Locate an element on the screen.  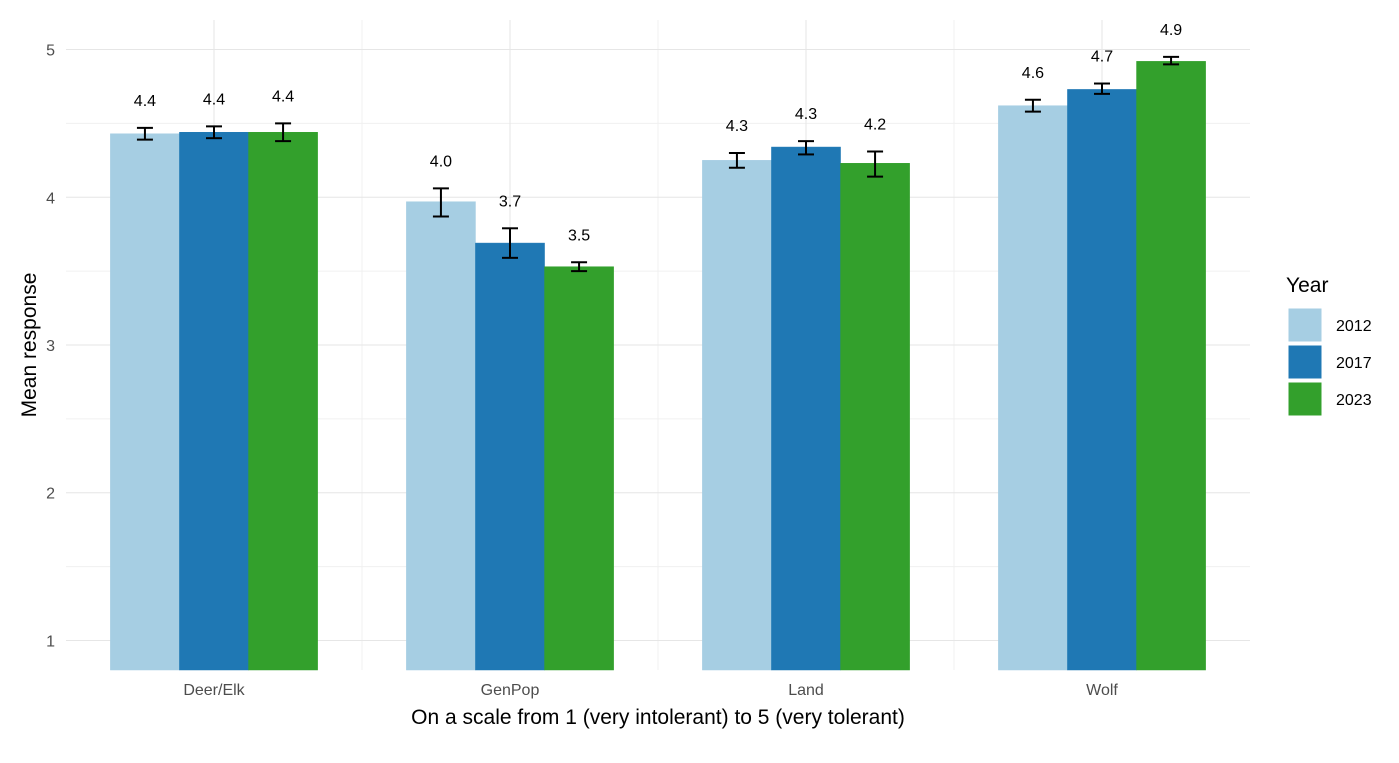
x-tick-label: Deer/Elk is located at coordinates (214, 690).